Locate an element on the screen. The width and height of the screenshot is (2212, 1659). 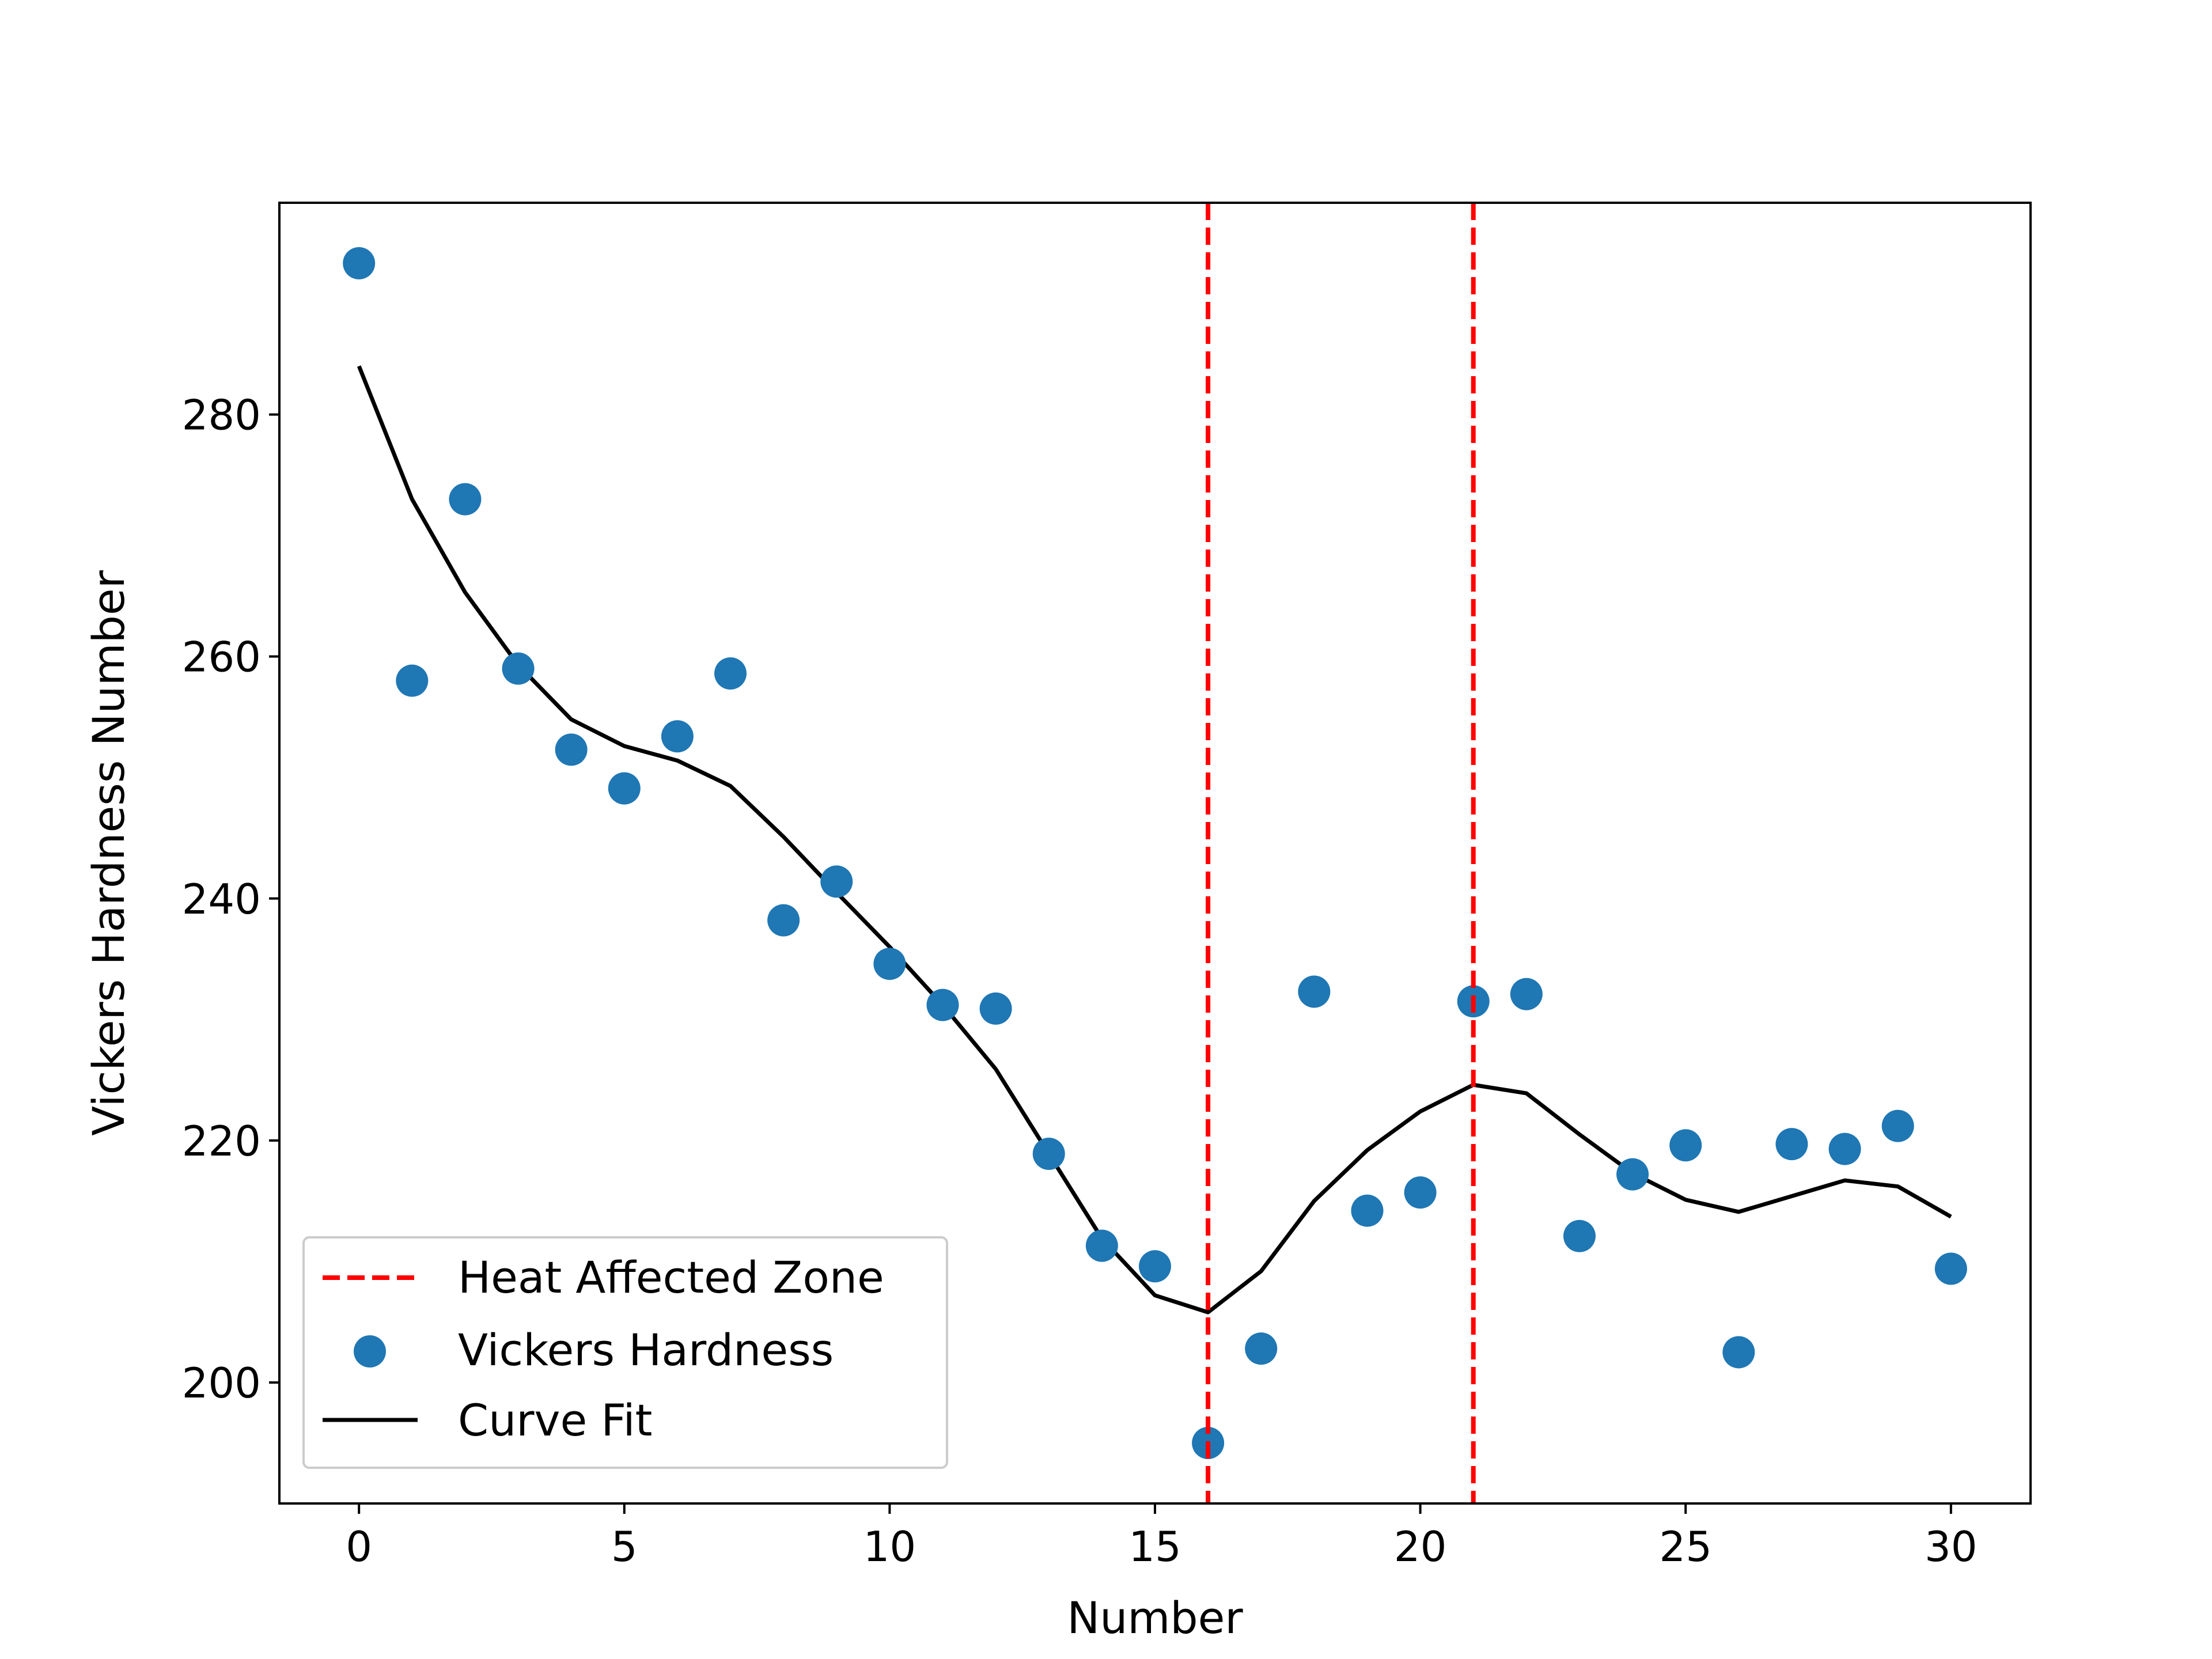
y-tick-label-200: 200 is located at coordinates (221, 1383).